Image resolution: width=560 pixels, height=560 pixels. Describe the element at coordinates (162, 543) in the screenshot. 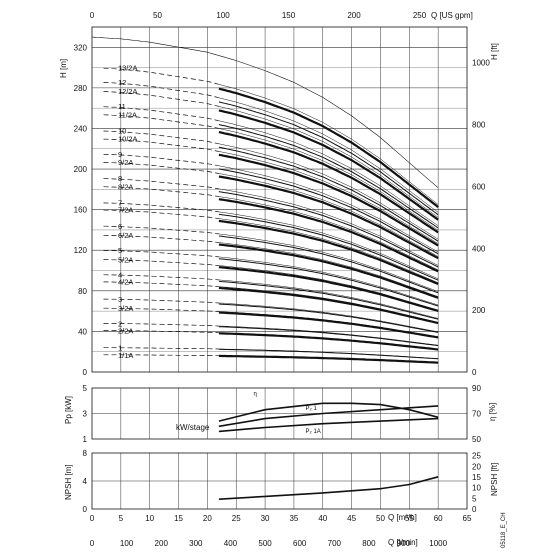

I see `lmin-axis-tick: 200` at that location.